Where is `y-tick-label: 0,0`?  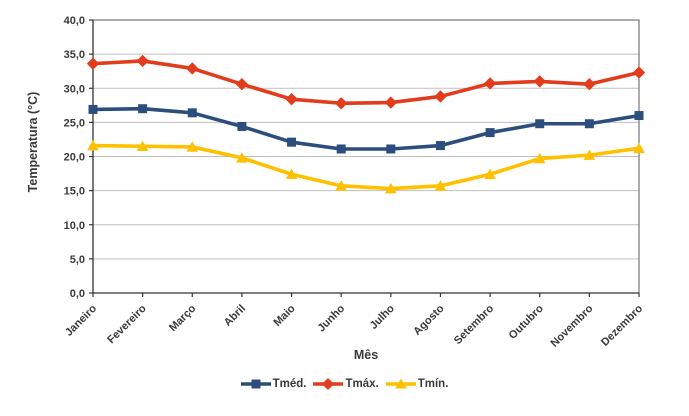 y-tick-label: 0,0 is located at coordinates (77, 294).